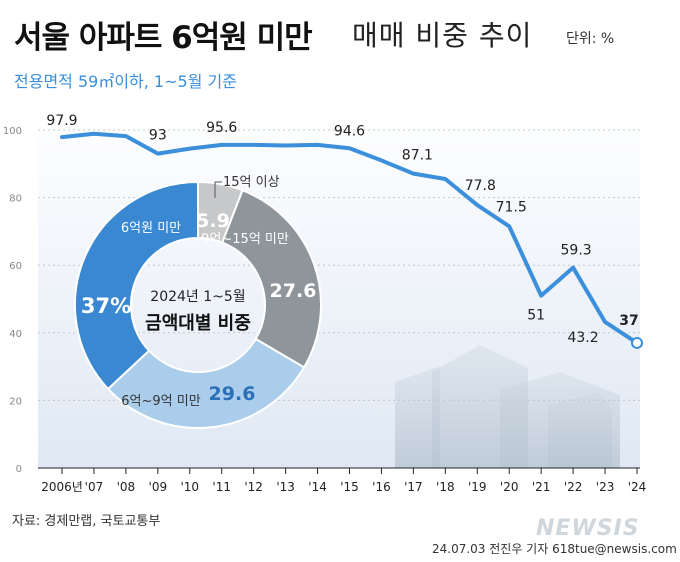  I want to click on x-tick-label: '15, so click(349, 487).